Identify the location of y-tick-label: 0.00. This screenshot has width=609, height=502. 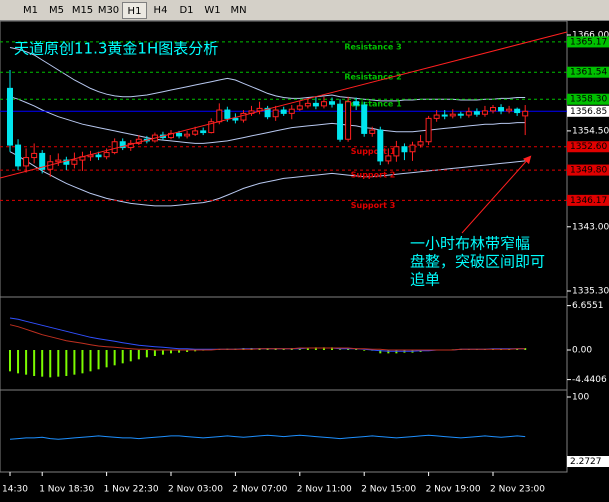
(582, 351).